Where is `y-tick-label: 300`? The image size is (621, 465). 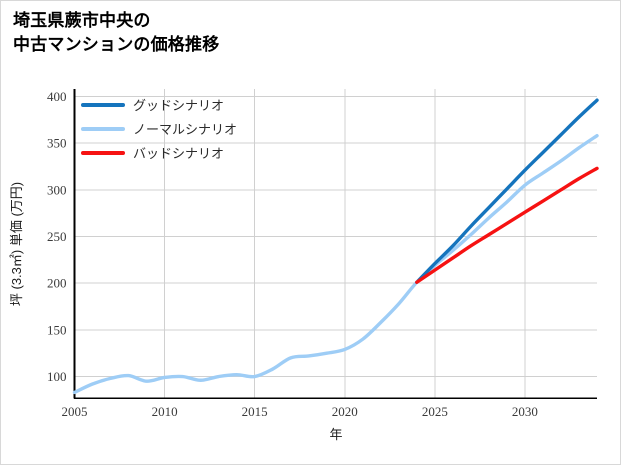
y-tick-label: 300 is located at coordinates (57, 189).